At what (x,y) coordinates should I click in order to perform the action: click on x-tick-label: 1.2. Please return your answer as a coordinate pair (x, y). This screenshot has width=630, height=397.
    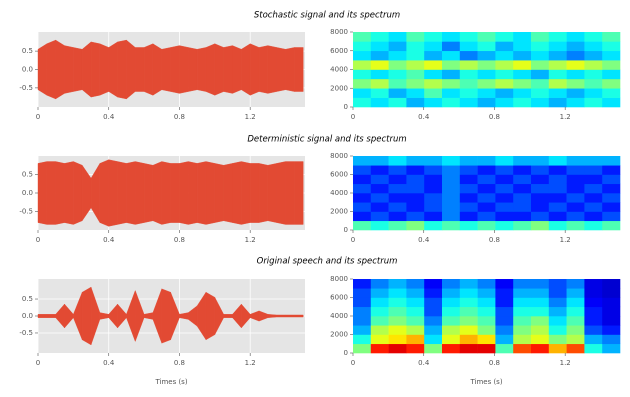
    Looking at the image, I should click on (565, 117).